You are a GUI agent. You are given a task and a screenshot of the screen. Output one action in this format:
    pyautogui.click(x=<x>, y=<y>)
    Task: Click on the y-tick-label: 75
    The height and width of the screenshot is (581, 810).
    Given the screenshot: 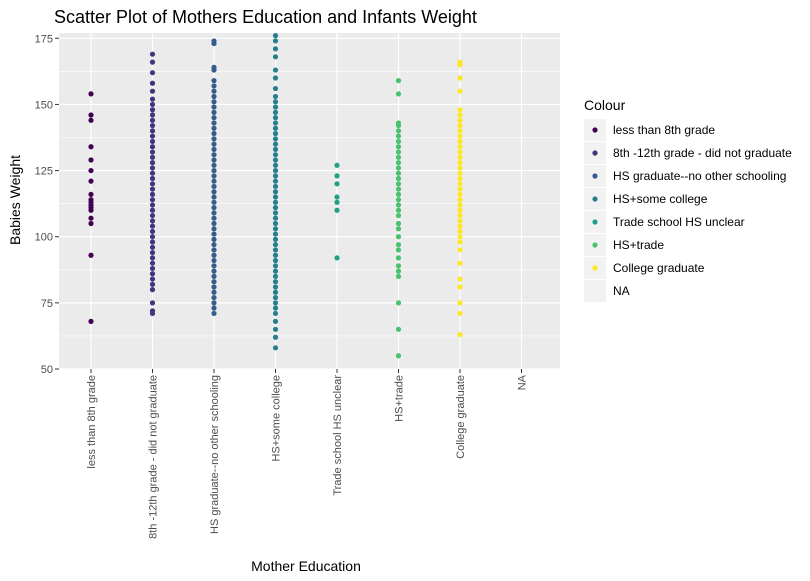 What is the action you would take?
    pyautogui.click(x=47, y=304)
    